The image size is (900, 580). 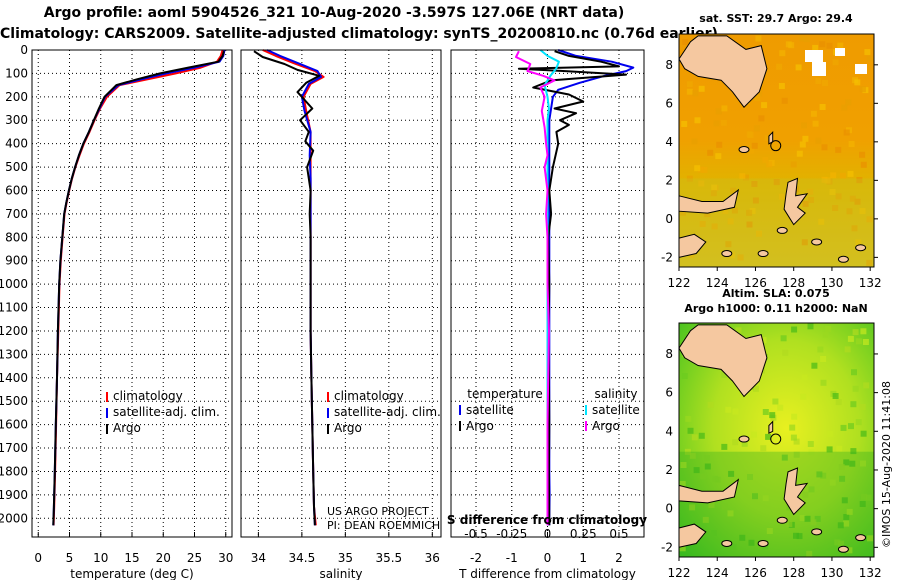 I want to click on secondary-tick-label: 0, so click(x=548, y=534).